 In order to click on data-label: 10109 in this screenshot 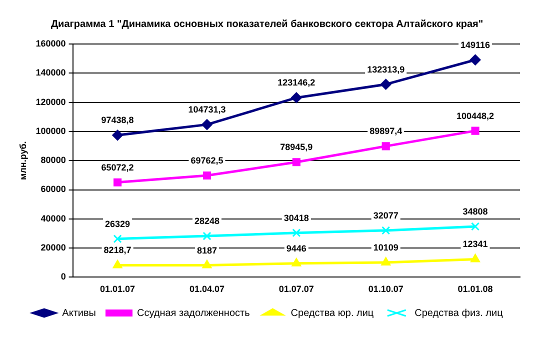, I will do `click(385, 247)`.